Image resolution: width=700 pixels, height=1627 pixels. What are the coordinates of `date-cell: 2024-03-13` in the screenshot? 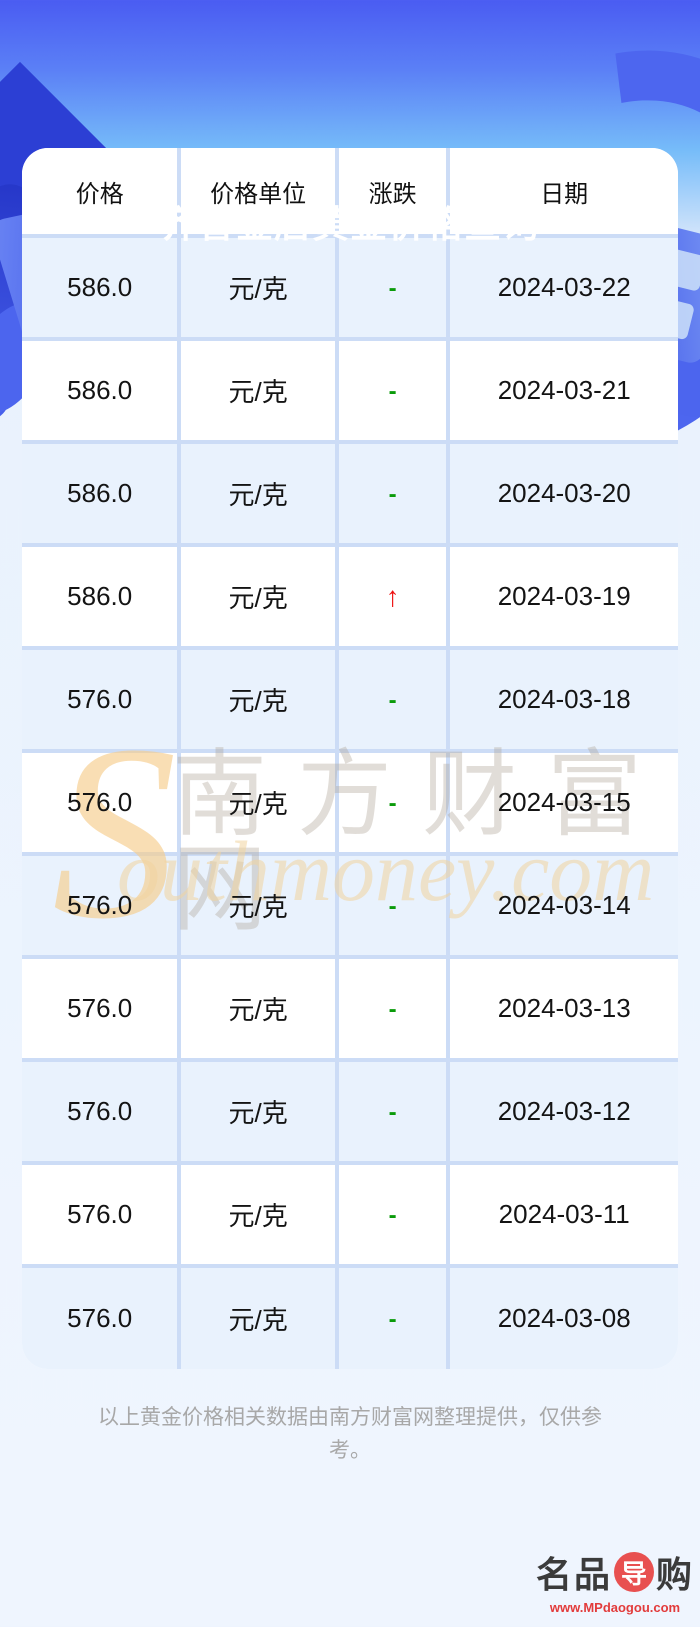 It's located at (562, 1007).